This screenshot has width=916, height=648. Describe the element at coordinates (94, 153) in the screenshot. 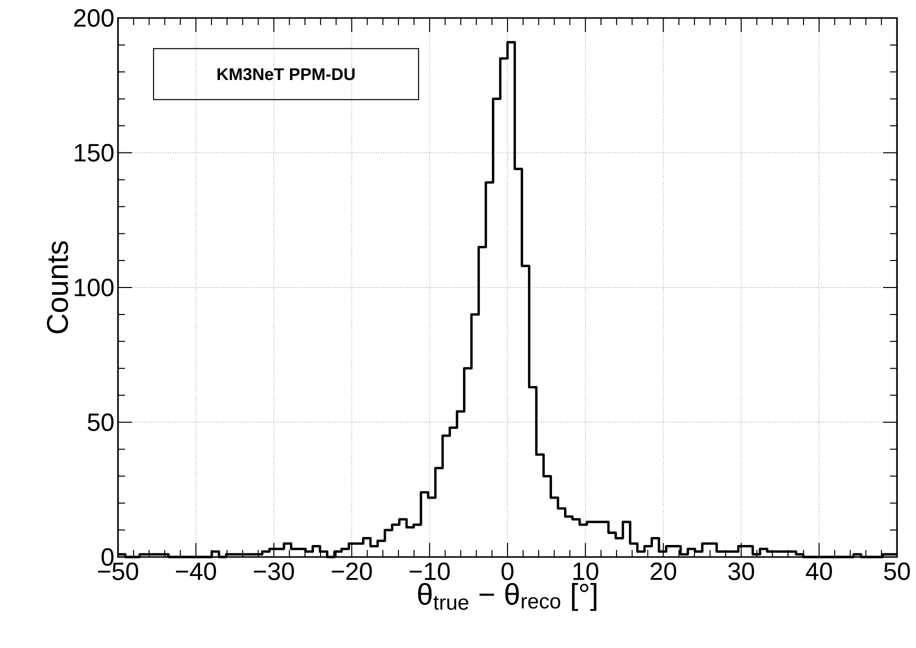

I see `y-tick-label: 150` at that location.